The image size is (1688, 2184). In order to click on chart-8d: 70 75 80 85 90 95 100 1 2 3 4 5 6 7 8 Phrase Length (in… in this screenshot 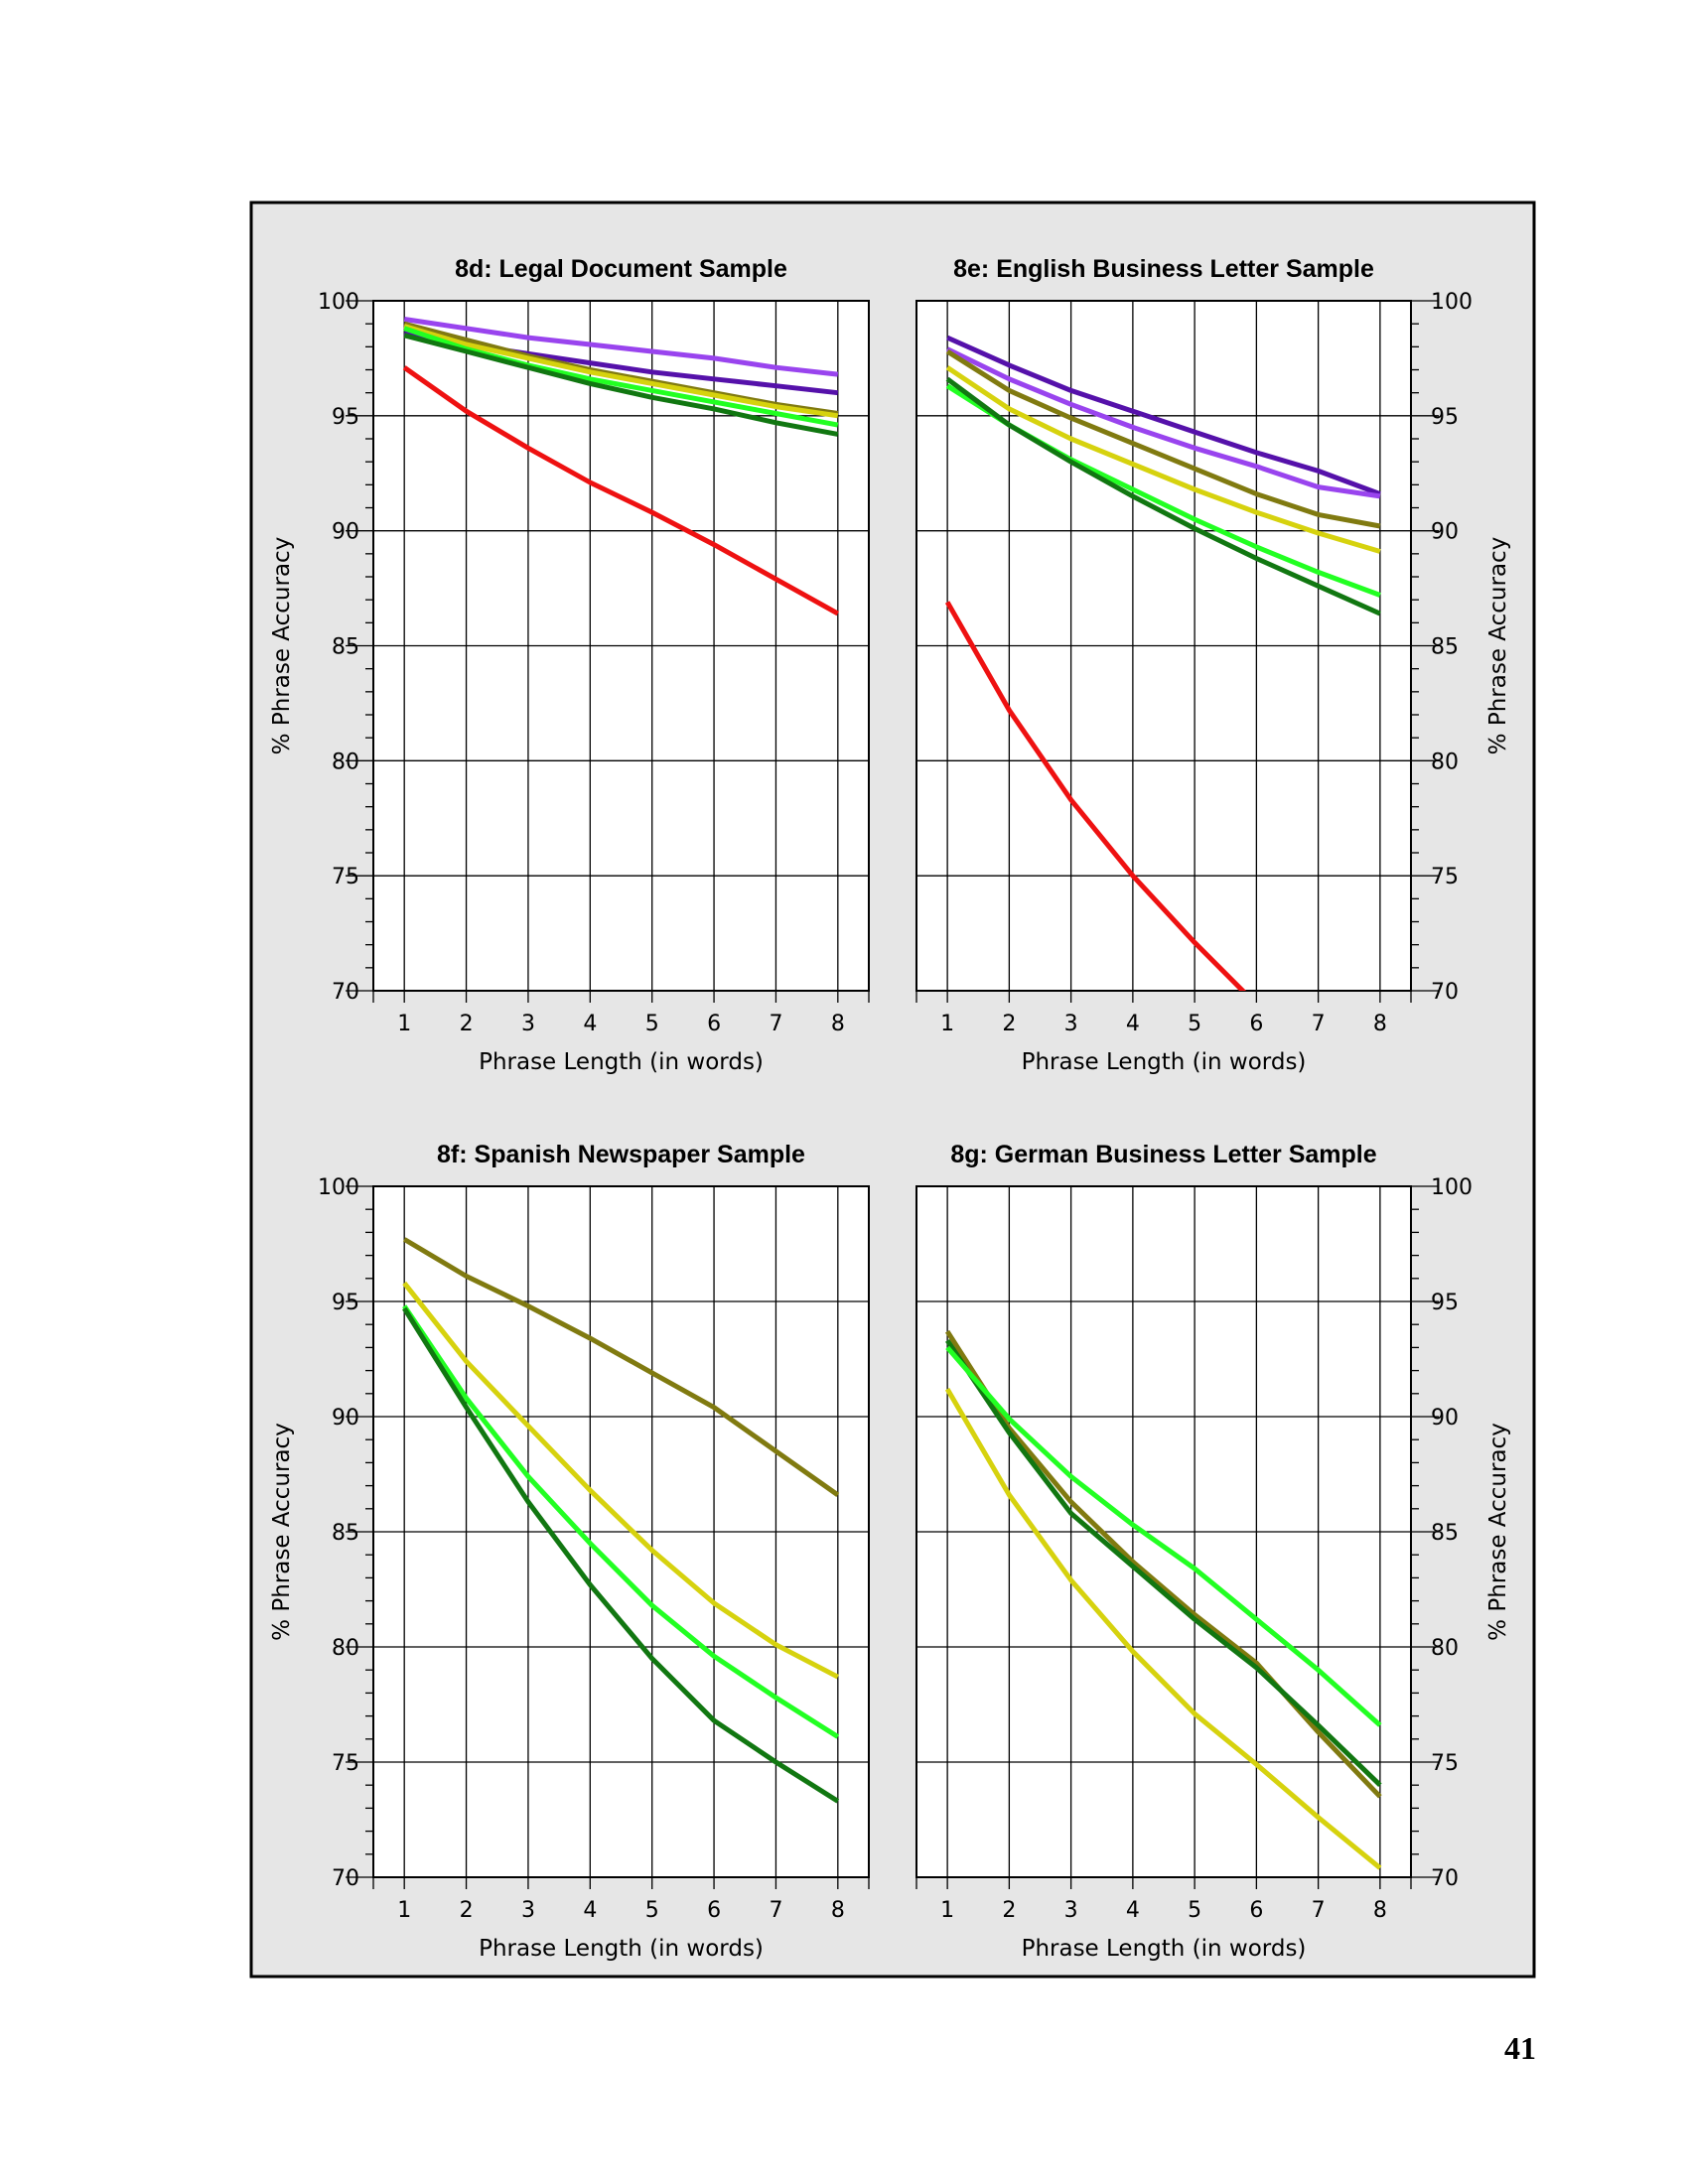, I will do `click(569, 665)`.